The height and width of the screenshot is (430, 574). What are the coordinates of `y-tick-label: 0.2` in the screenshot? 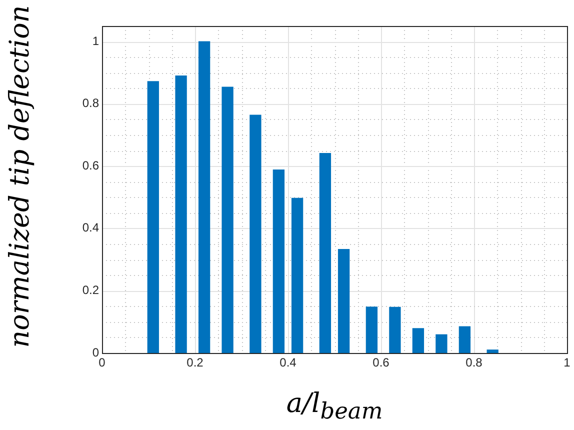 It's located at (91, 290).